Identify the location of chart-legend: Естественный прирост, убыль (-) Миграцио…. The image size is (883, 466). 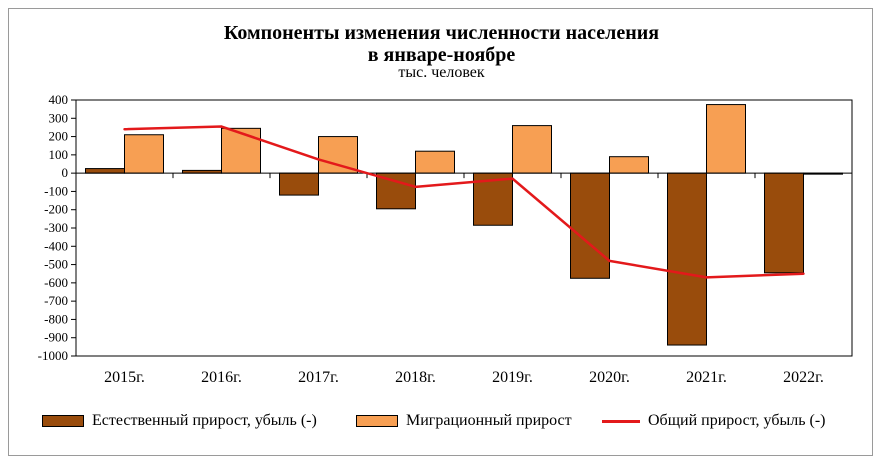
(441, 424).